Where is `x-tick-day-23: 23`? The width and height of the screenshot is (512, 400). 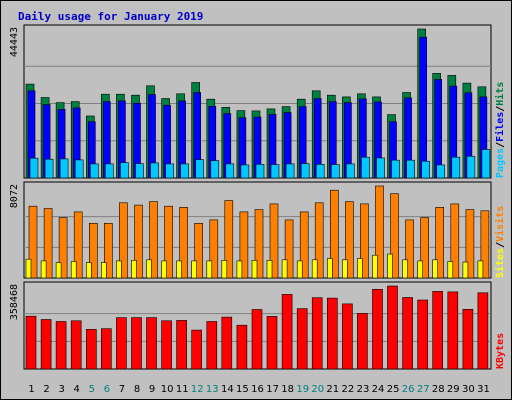 x-tick-day-23: 23 is located at coordinates (363, 389).